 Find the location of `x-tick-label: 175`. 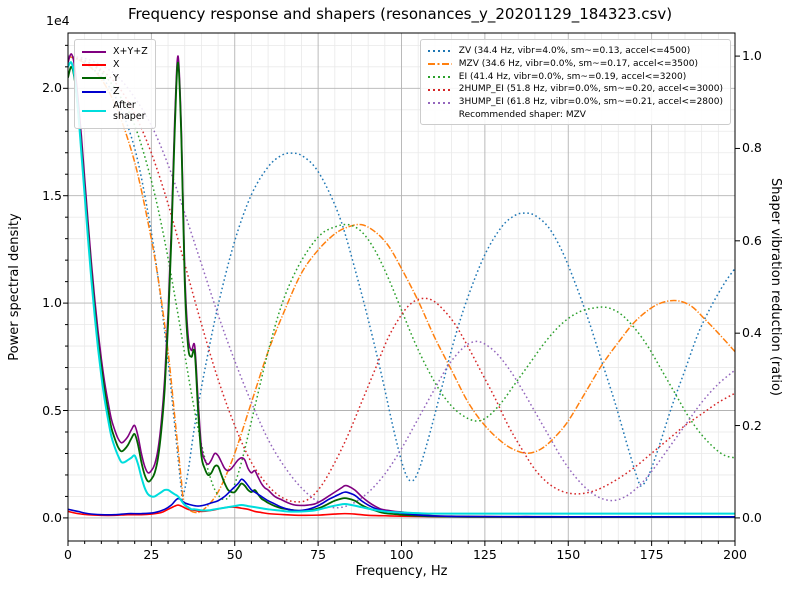

x-tick-label: 175 is located at coordinates (651, 554).